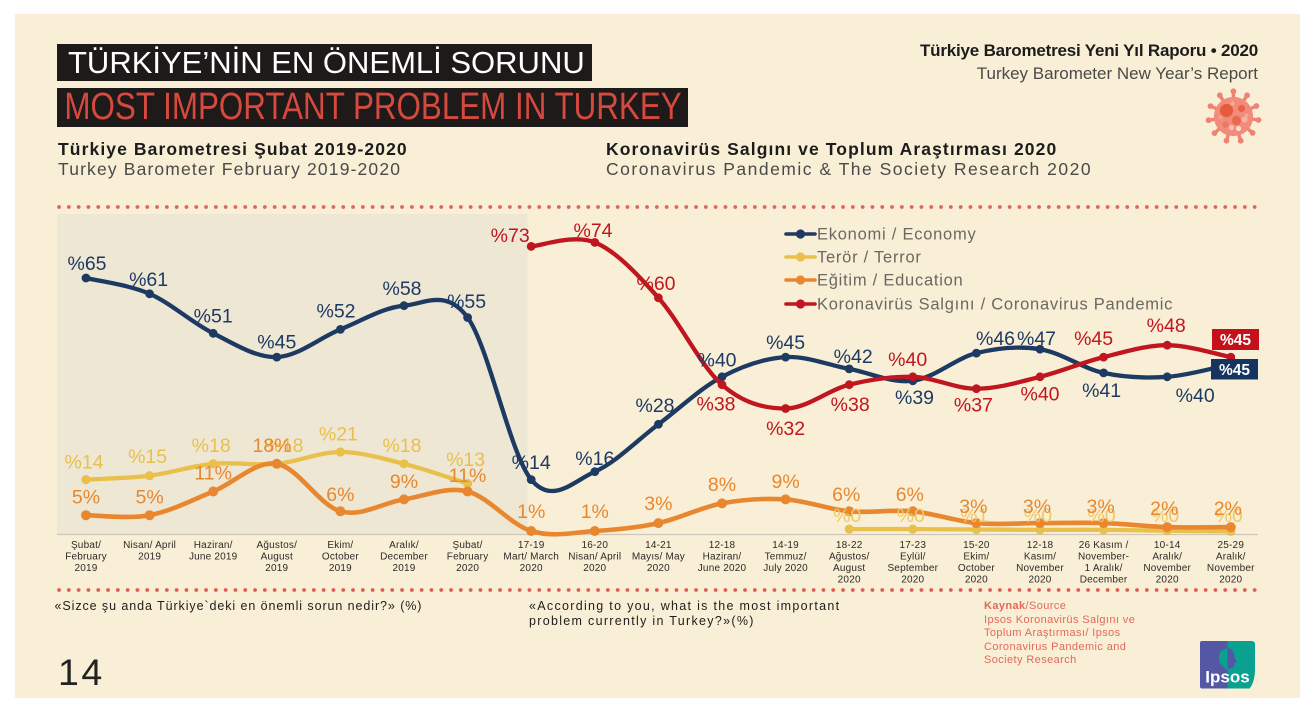  What do you see at coordinates (786, 557) in the screenshot?
I see `svg-text: Temmuz/` at bounding box center [786, 557].